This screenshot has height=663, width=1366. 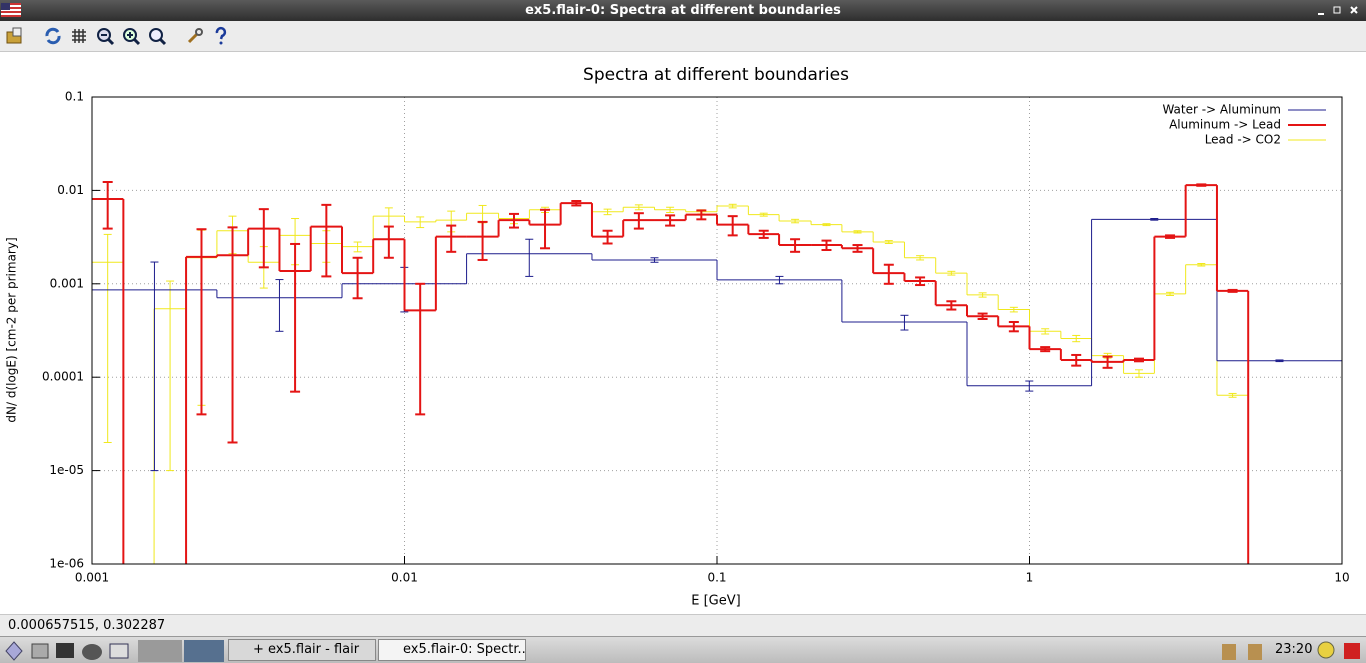 I want to click on legend-label: Lead -> CO2, so click(x=1243, y=140).